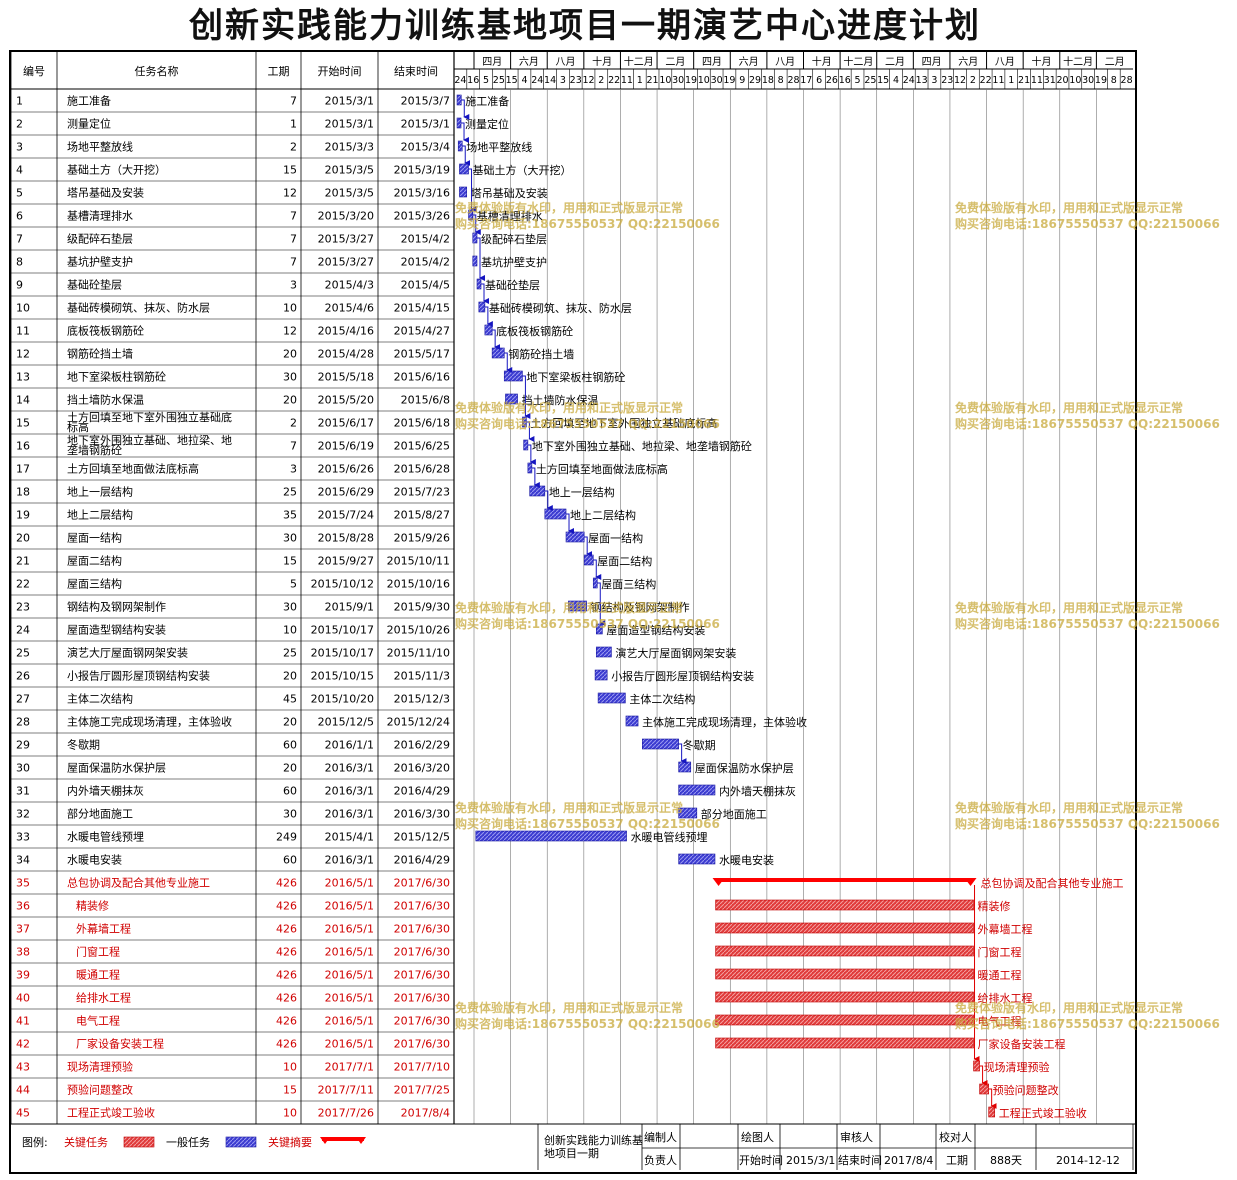 Image resolution: width=1237 pixels, height=1180 pixels. Describe the element at coordinates (343, 1139) in the screenshot. I see `legend-summary-swatch` at that location.